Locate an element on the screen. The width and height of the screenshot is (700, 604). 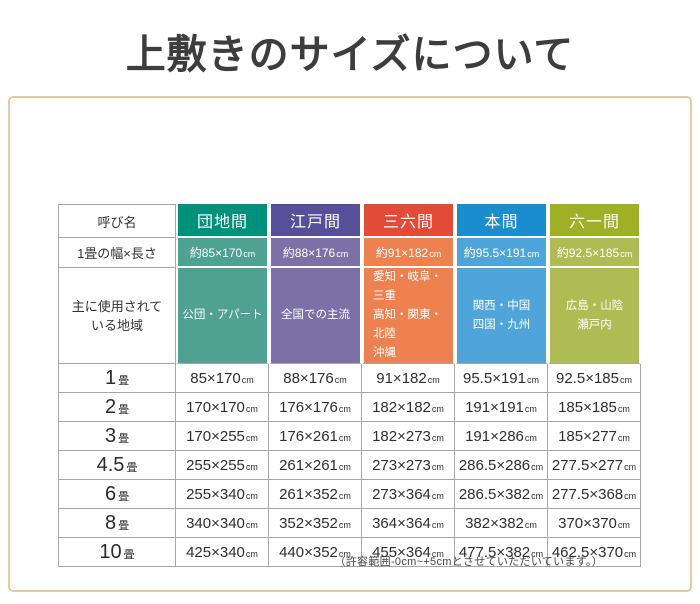
tolerance-footnote: （許容範囲-0cm~+5cmとさせていただいています。） is located at coordinates (468, 562).